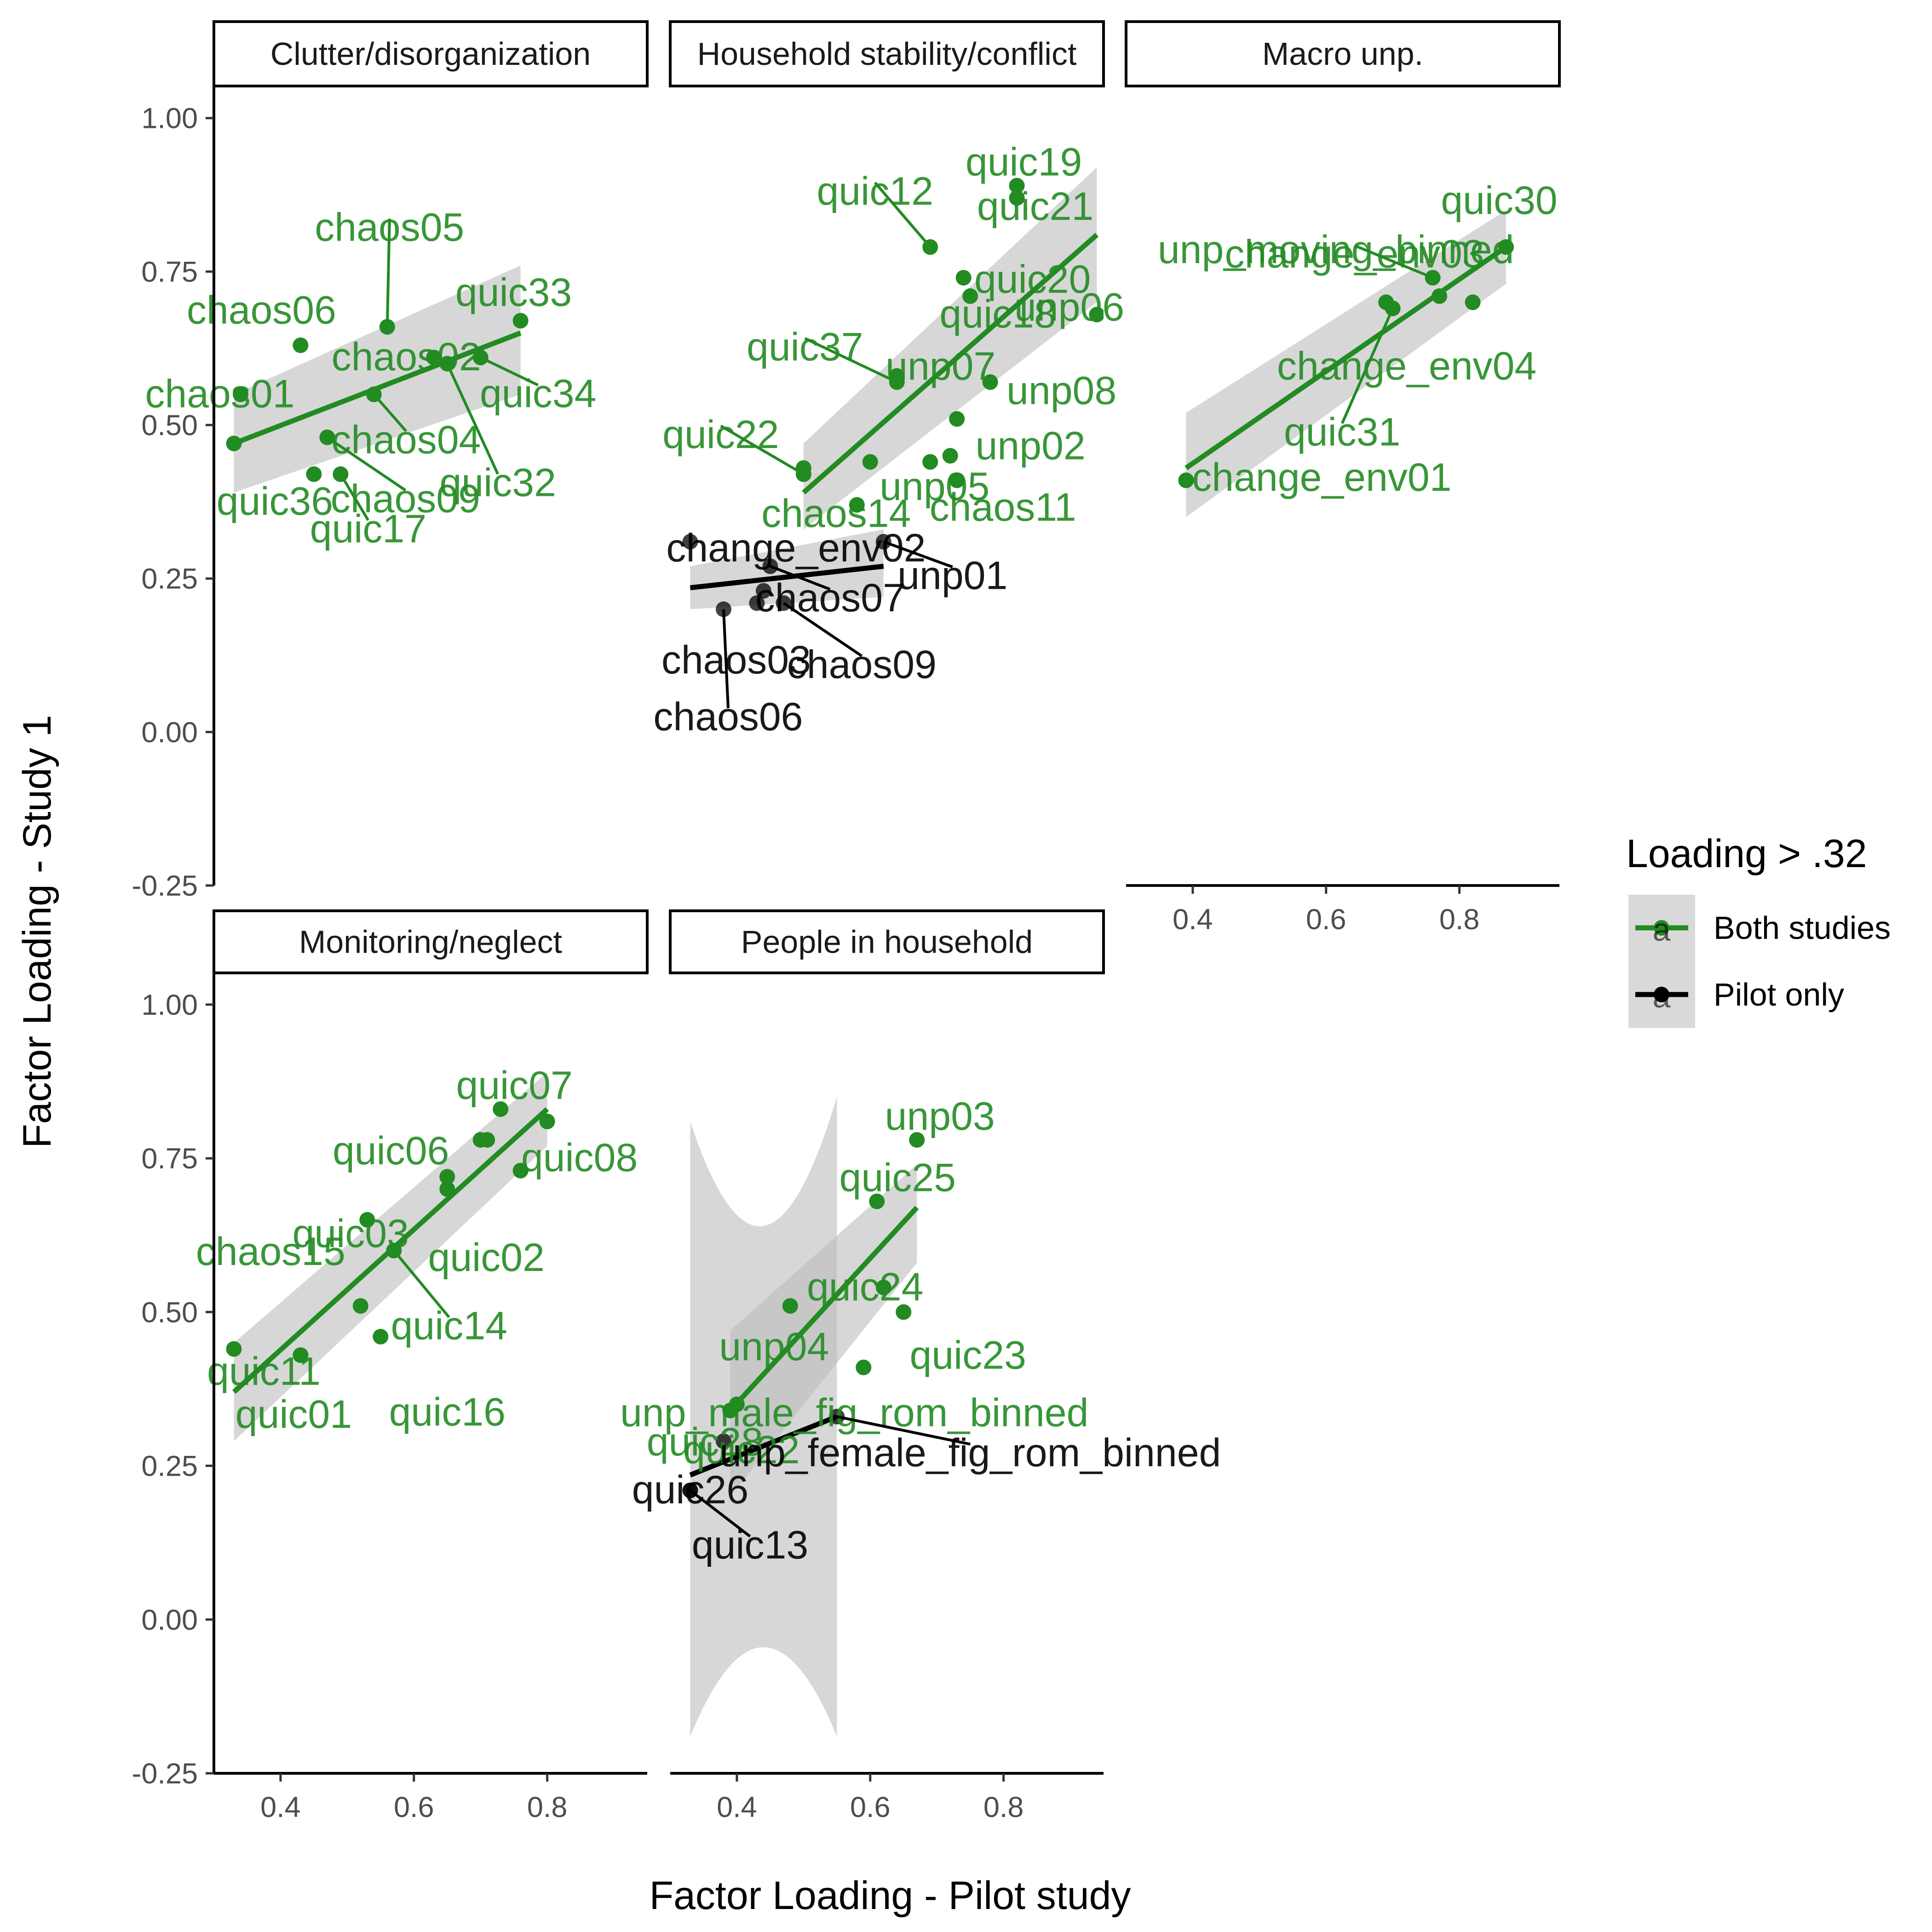 The width and height of the screenshot is (1932, 1932). What do you see at coordinates (805, 347) in the screenshot?
I see `point-label: quic37` at bounding box center [805, 347].